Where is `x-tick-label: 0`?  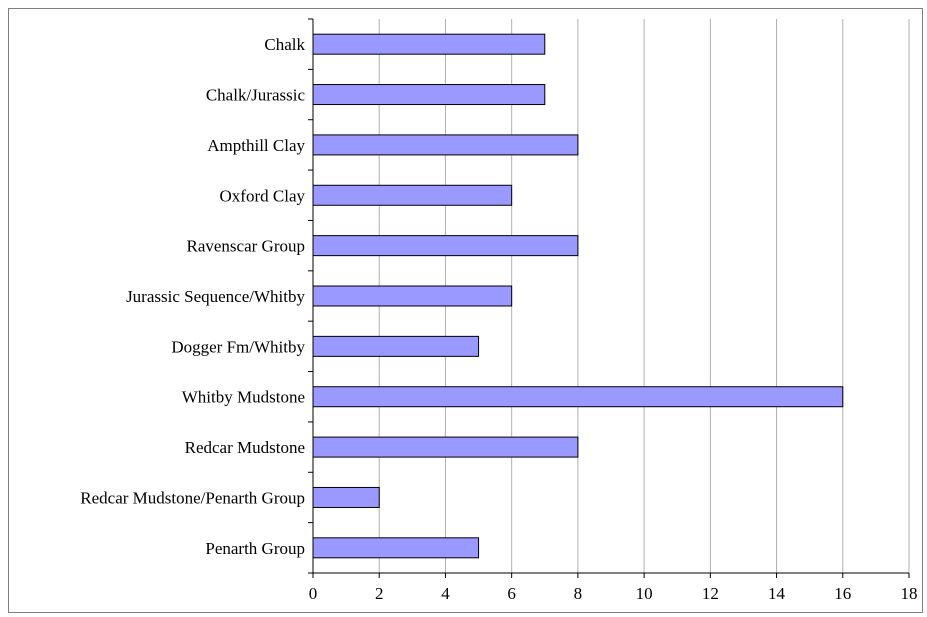 x-tick-label: 0 is located at coordinates (313, 593).